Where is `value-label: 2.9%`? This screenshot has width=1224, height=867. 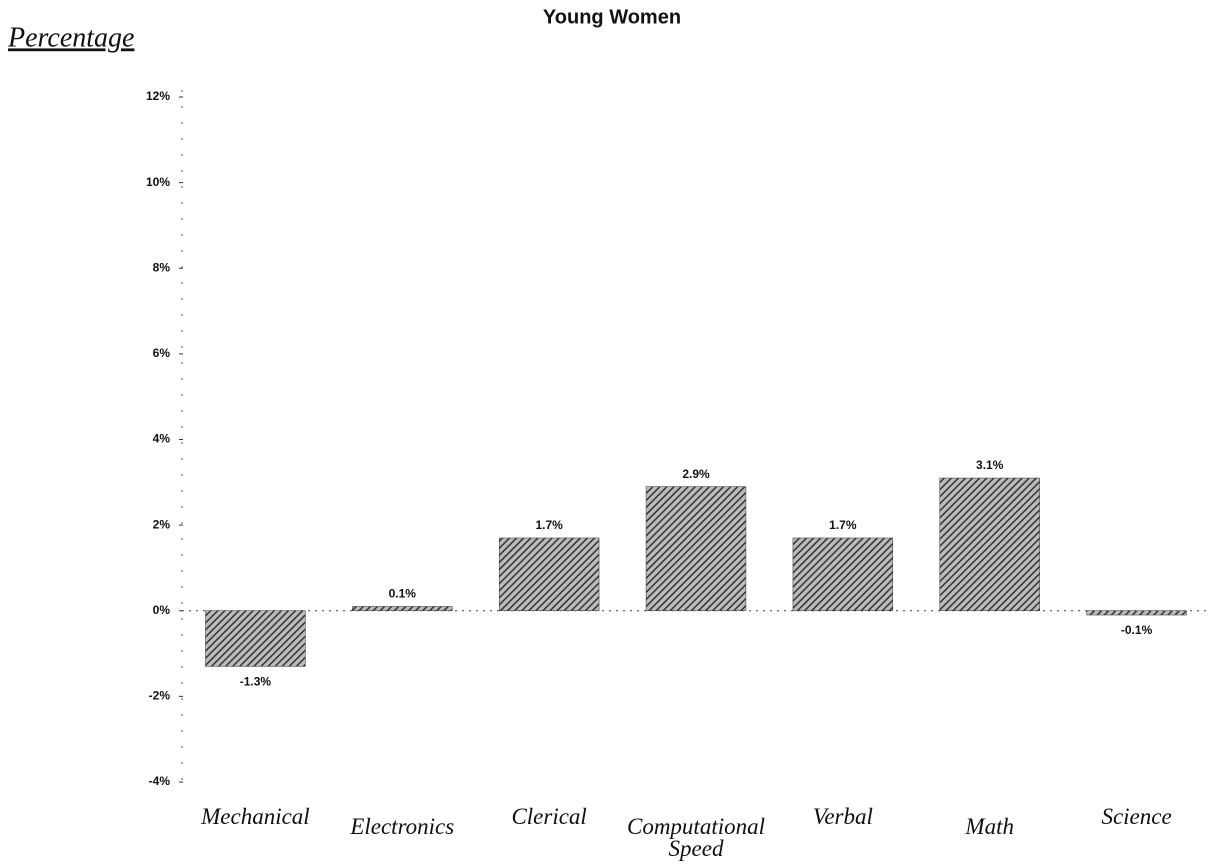
value-label: 2.9% is located at coordinates (696, 474).